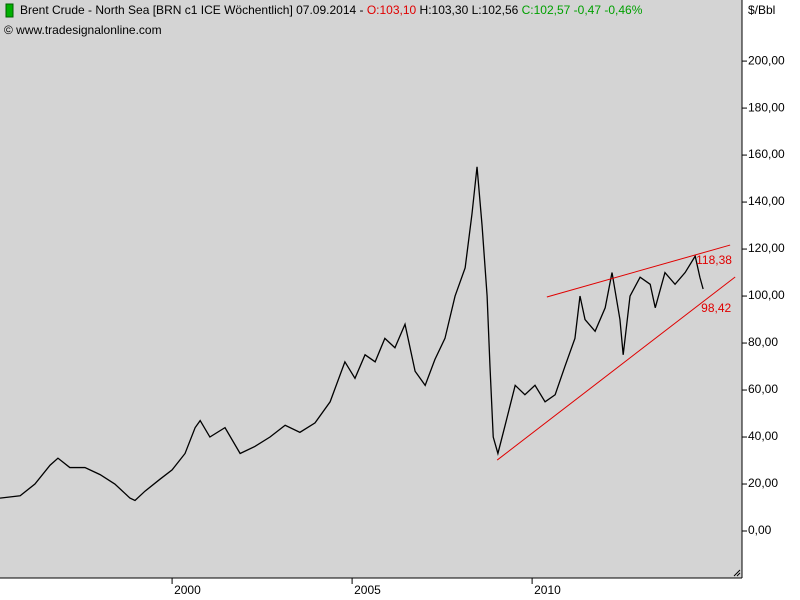 The width and height of the screenshot is (800, 600). I want to click on symbol-icon, so click(9, 10).